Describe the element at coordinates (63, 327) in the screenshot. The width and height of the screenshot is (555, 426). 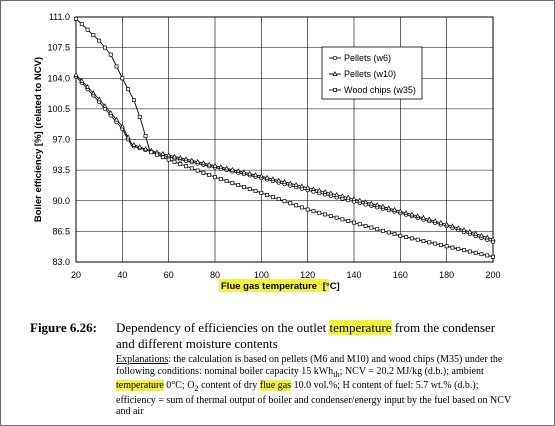
I see `figure-label: Figure 6.26:` at that location.